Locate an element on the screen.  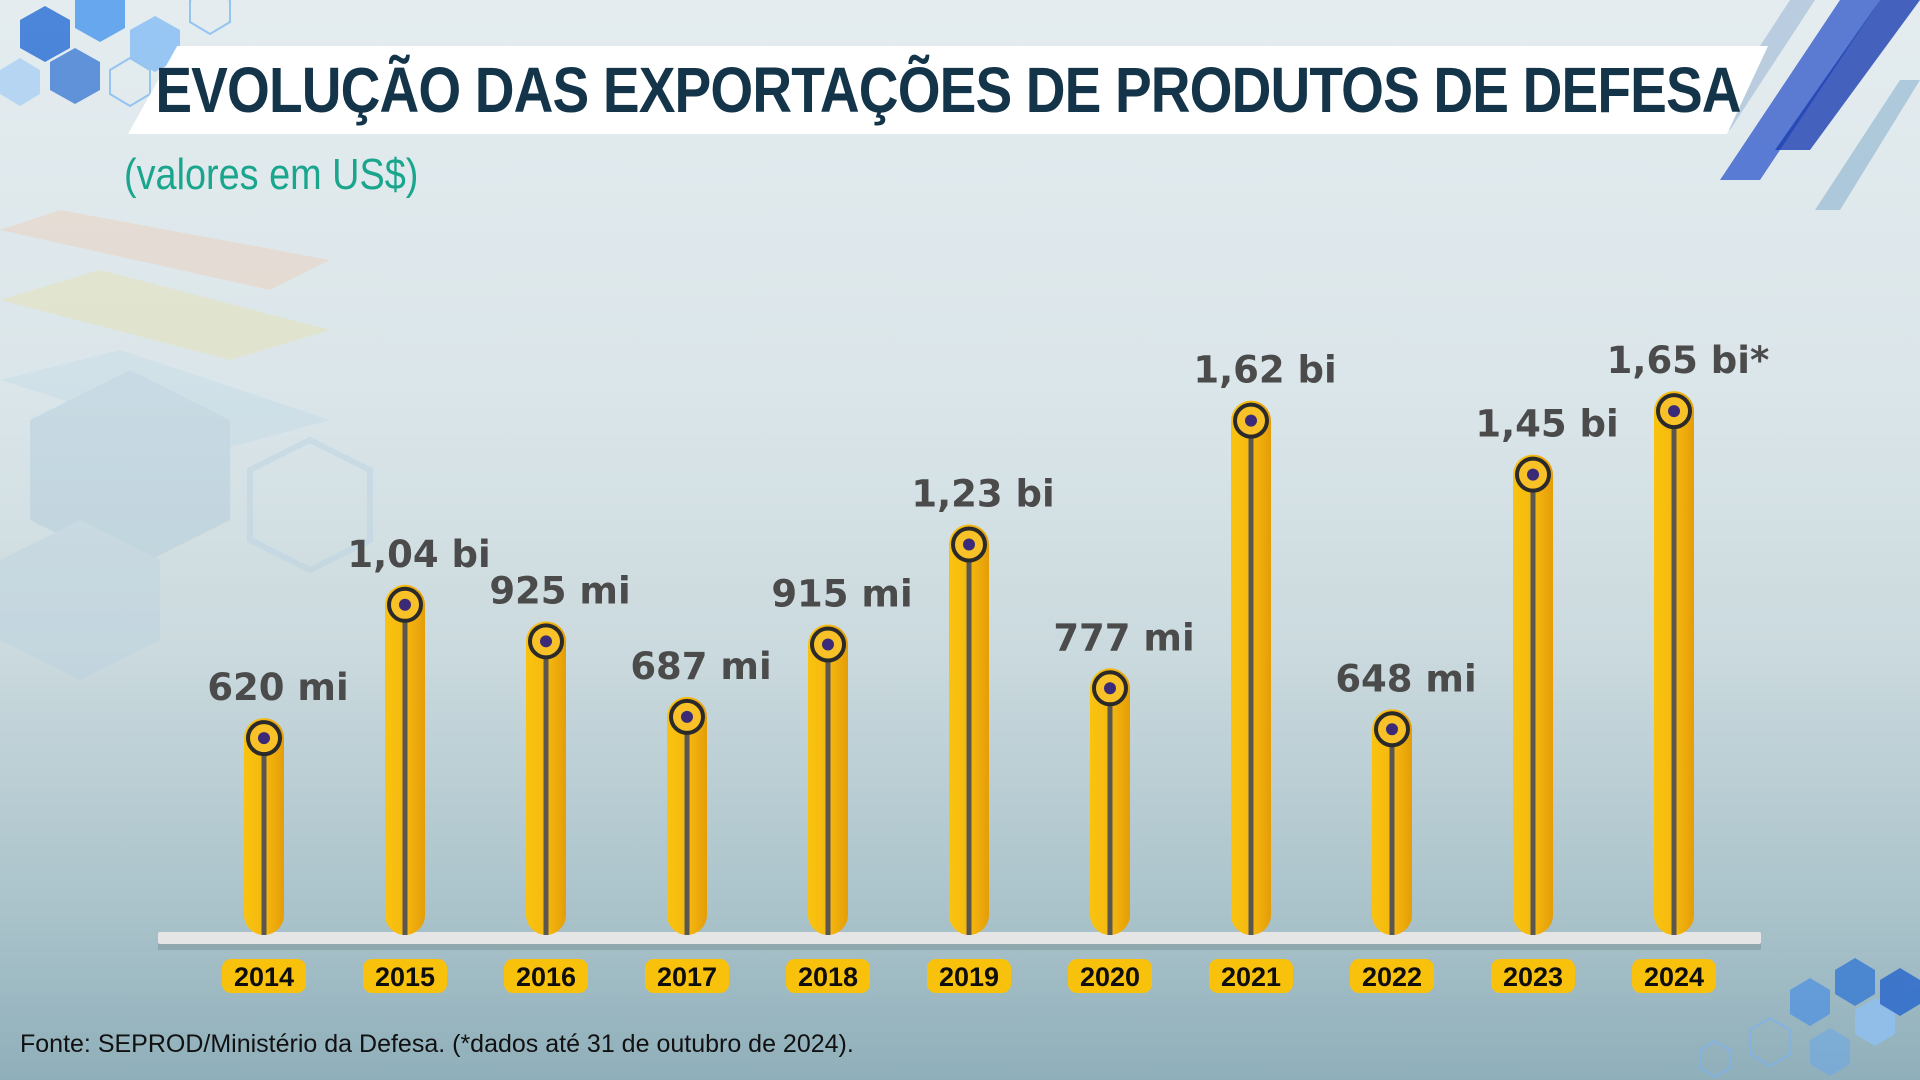
bar-stem-2024 is located at coordinates (1674, 680).